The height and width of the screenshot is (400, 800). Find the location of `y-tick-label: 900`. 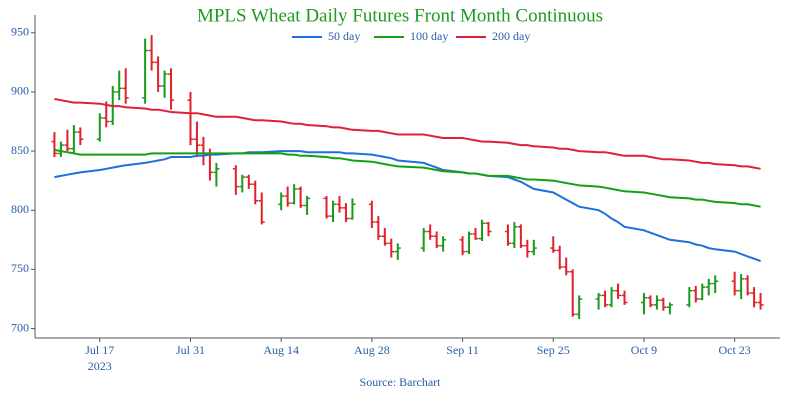

y-tick-label: 900 is located at coordinates (20, 91).